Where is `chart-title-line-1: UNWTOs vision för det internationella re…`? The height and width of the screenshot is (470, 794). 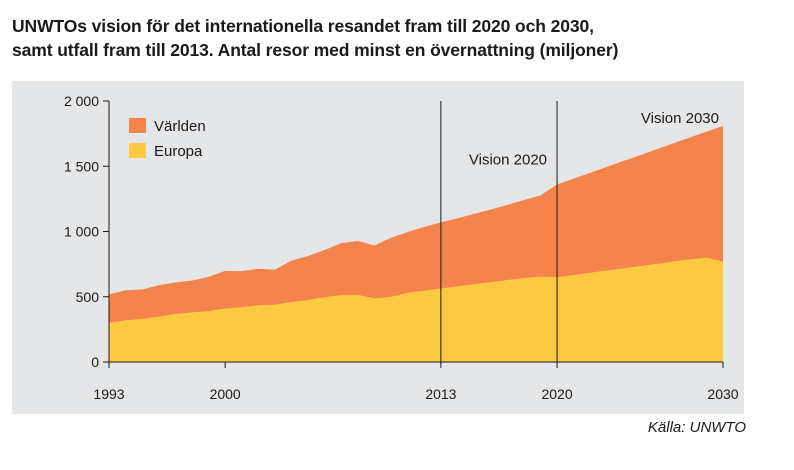 chart-title-line-1: UNWTOs vision för det internationella re… is located at coordinates (303, 26).